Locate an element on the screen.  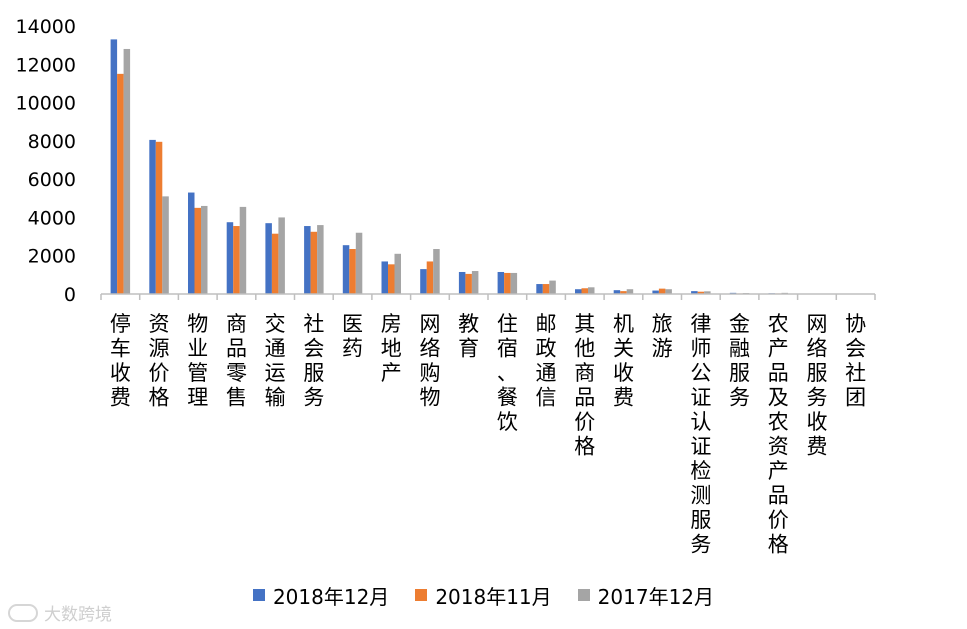
category-label: 机关收费 is located at coordinates (623, 361).